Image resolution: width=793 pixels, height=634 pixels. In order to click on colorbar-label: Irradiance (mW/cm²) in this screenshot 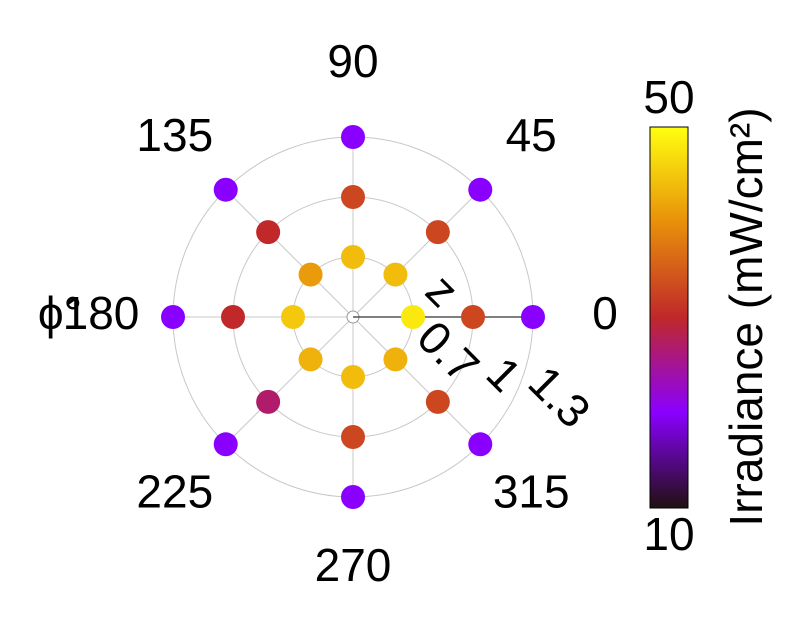, I will do `click(746, 316)`.